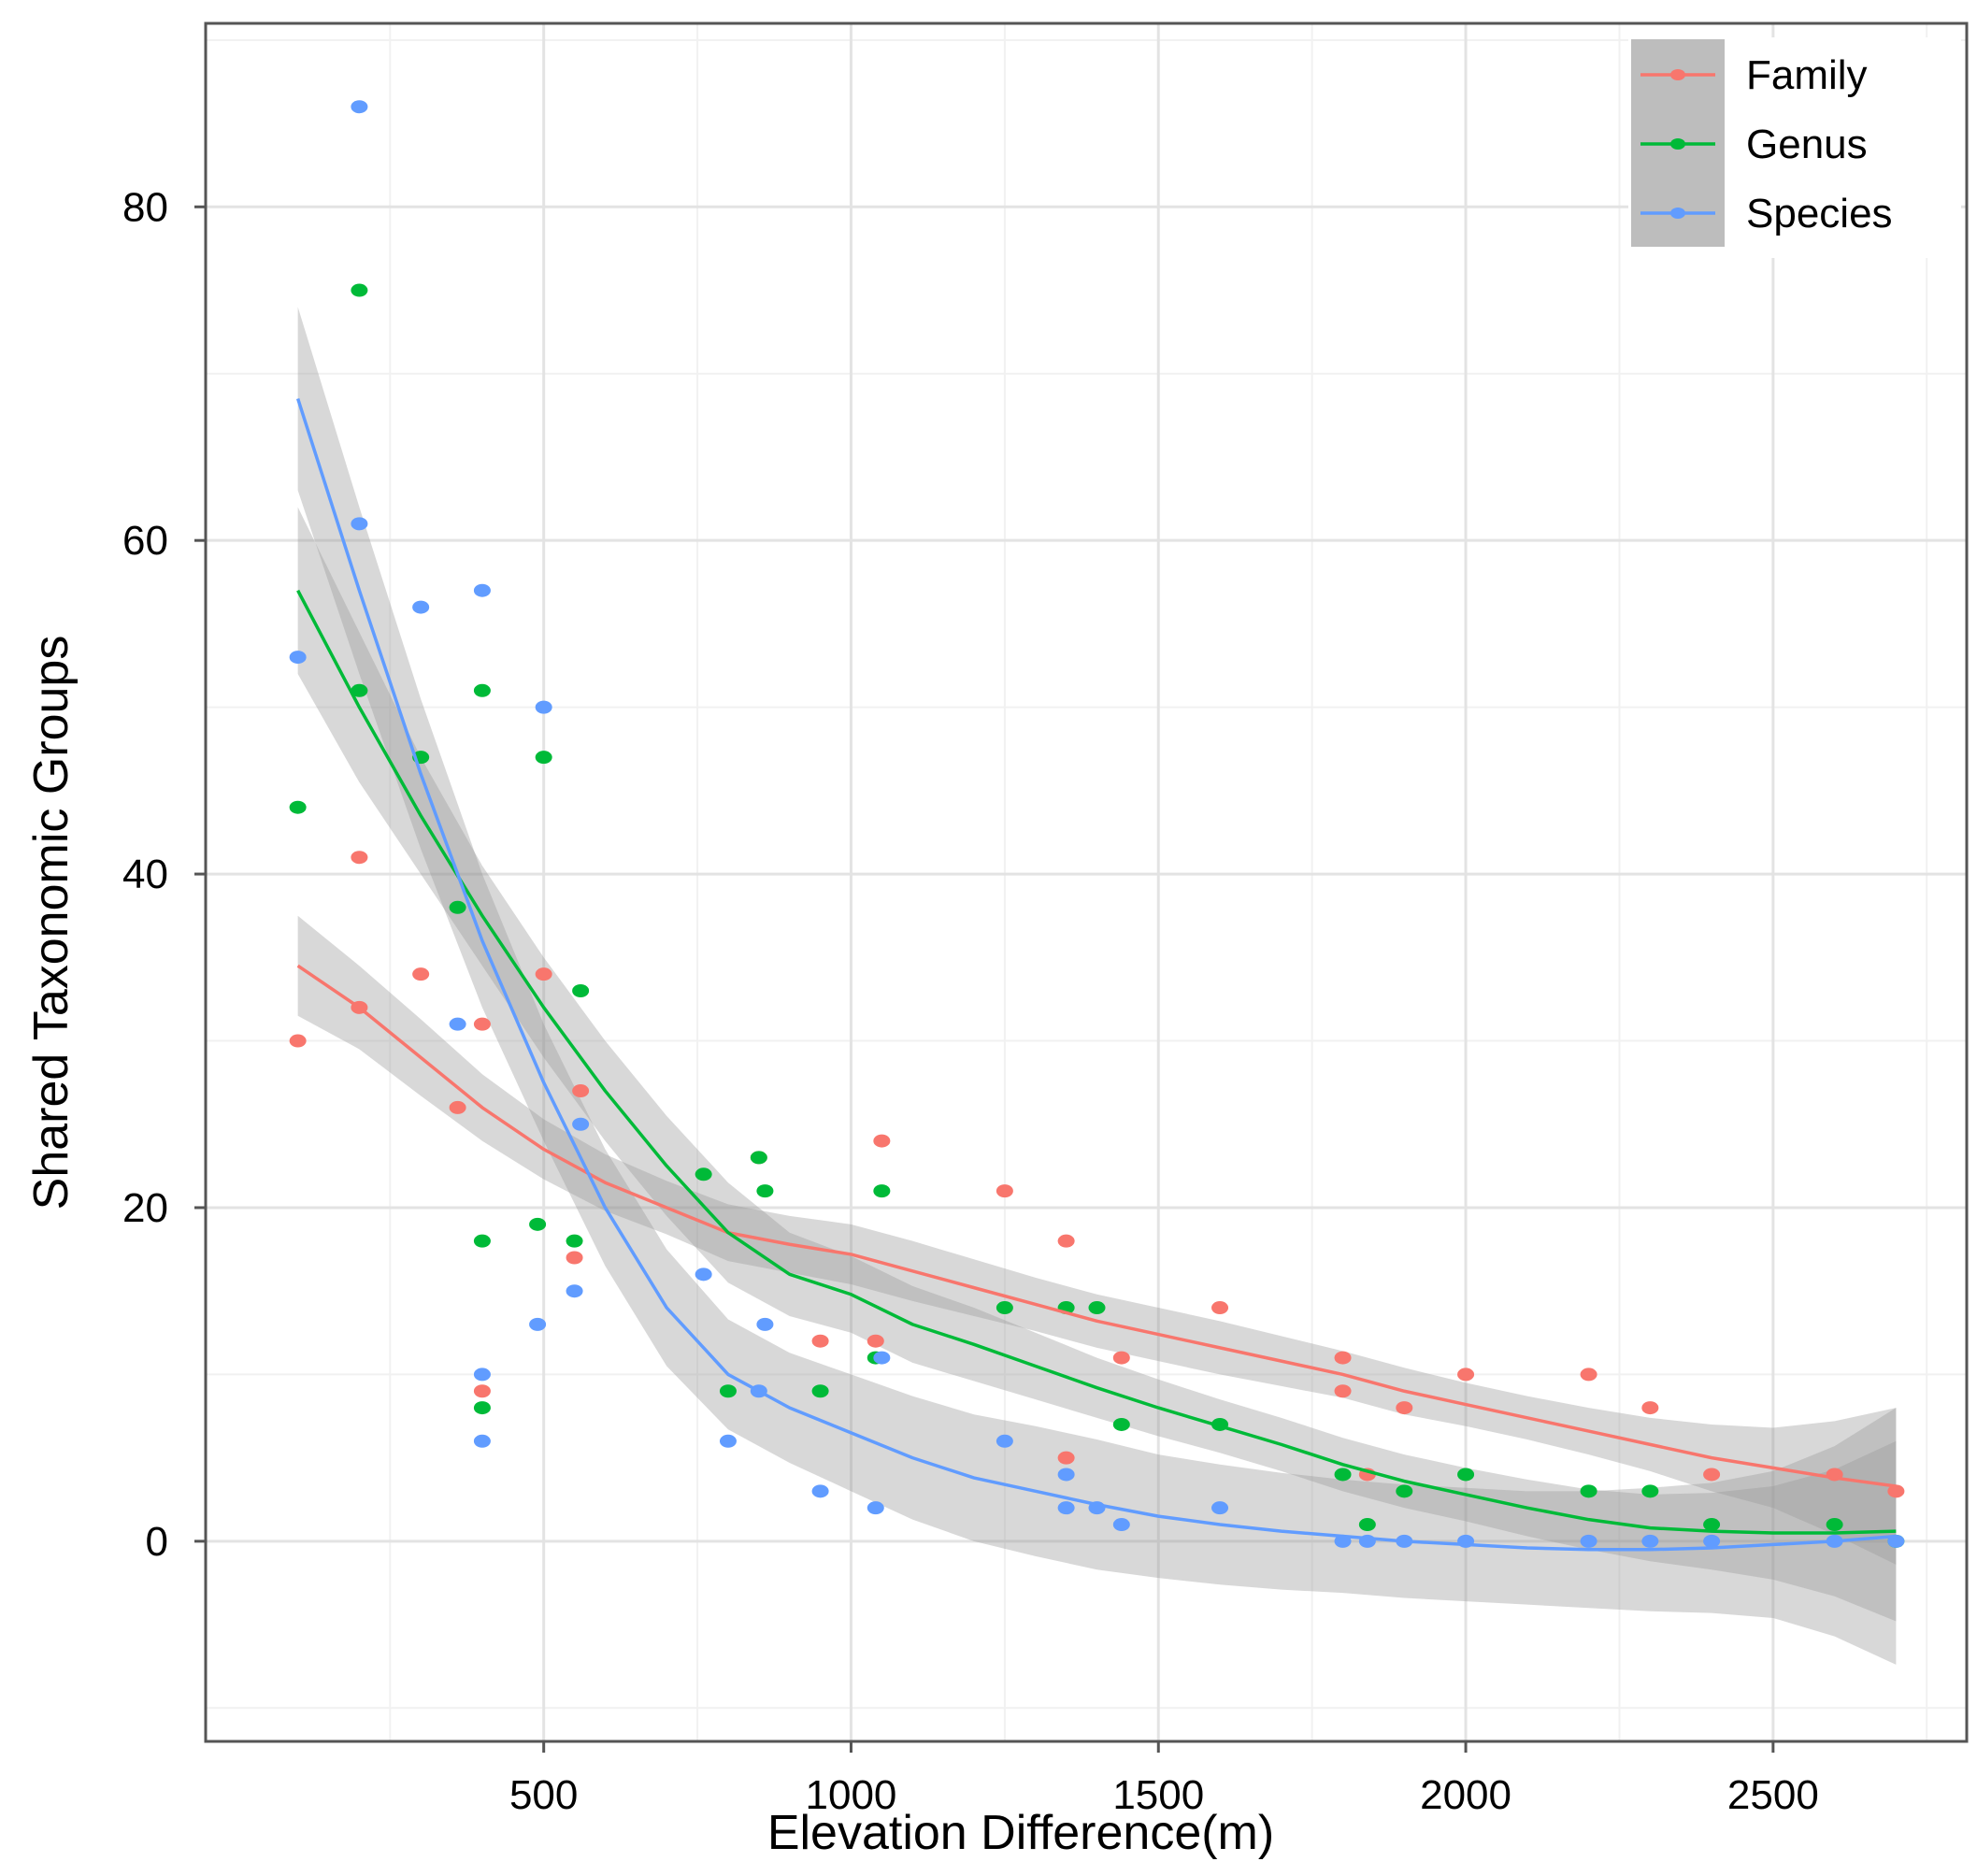 The height and width of the screenshot is (1876, 1977). What do you see at coordinates (1807, 144) in the screenshot?
I see `legend-label-genus: Genus` at bounding box center [1807, 144].